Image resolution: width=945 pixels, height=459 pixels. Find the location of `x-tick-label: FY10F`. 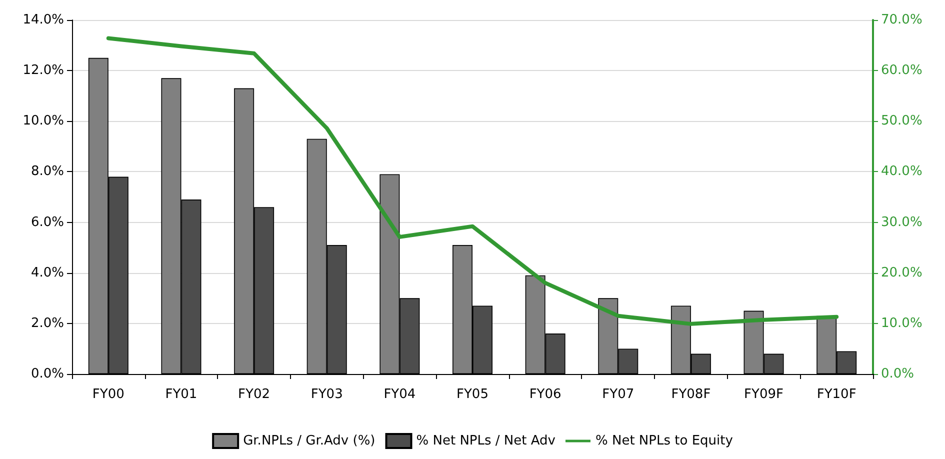

x-tick-label: FY10F is located at coordinates (836, 394).